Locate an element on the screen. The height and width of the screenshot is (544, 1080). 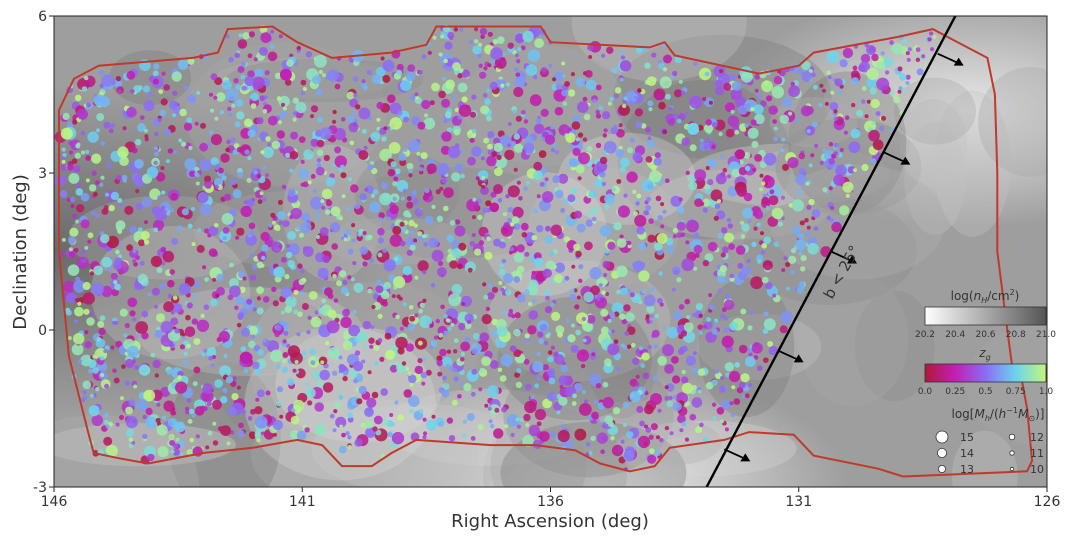
y-tick-label: 0 is located at coordinates (42, 331).